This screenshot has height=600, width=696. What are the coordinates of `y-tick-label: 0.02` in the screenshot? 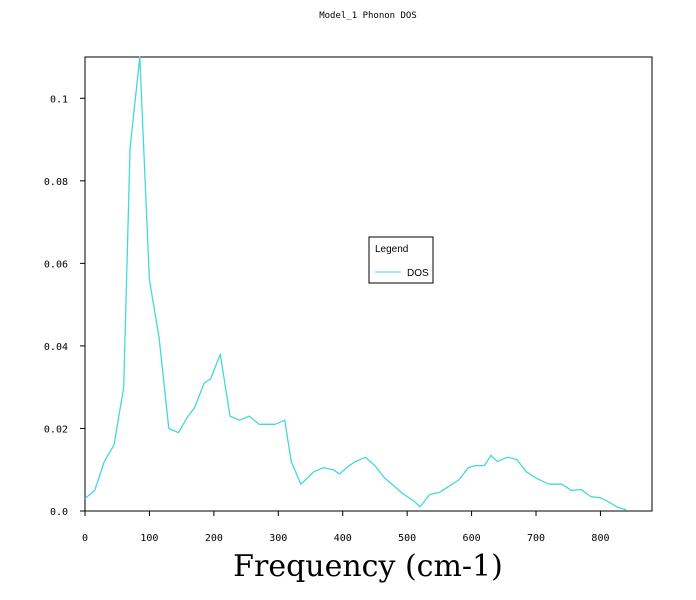 It's located at (56, 429).